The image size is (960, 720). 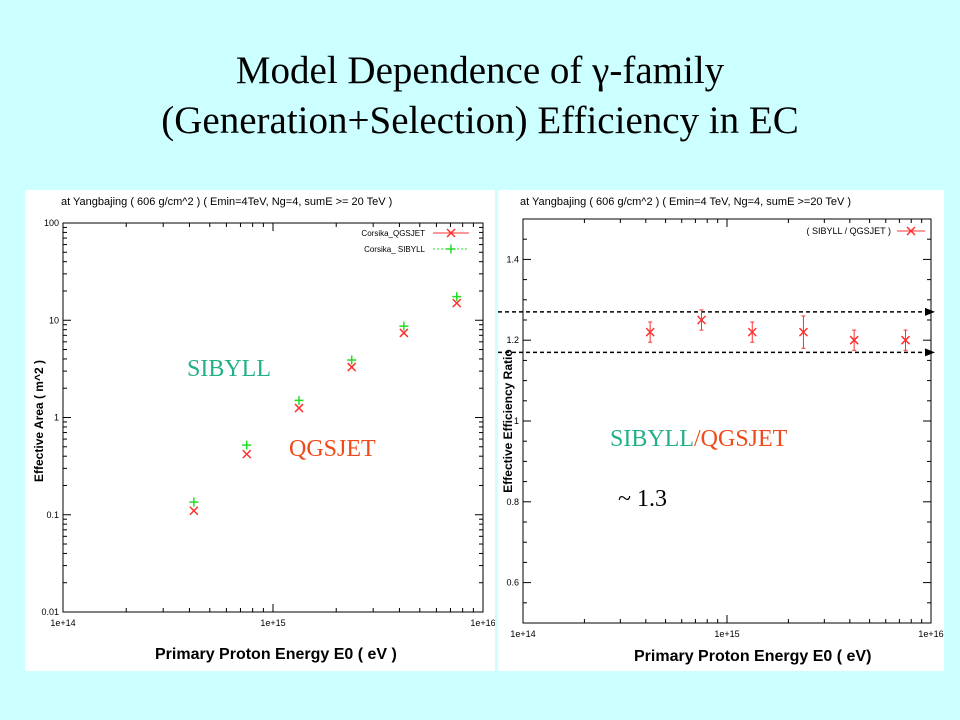 What do you see at coordinates (54, 320) in the screenshot?
I see `y-tick-label: 10` at bounding box center [54, 320].